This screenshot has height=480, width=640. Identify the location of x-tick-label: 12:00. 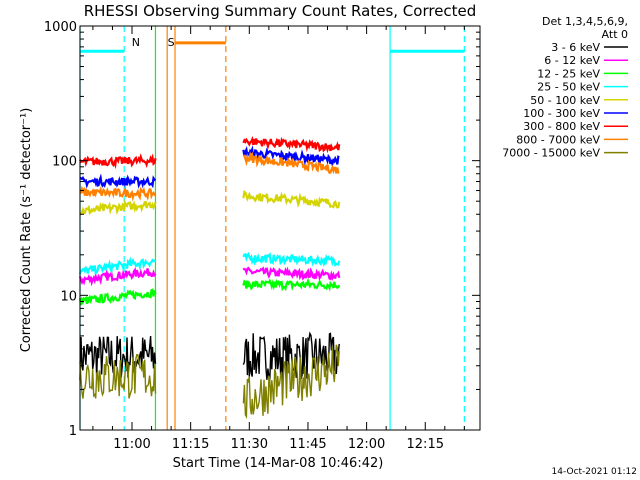
(366, 444).